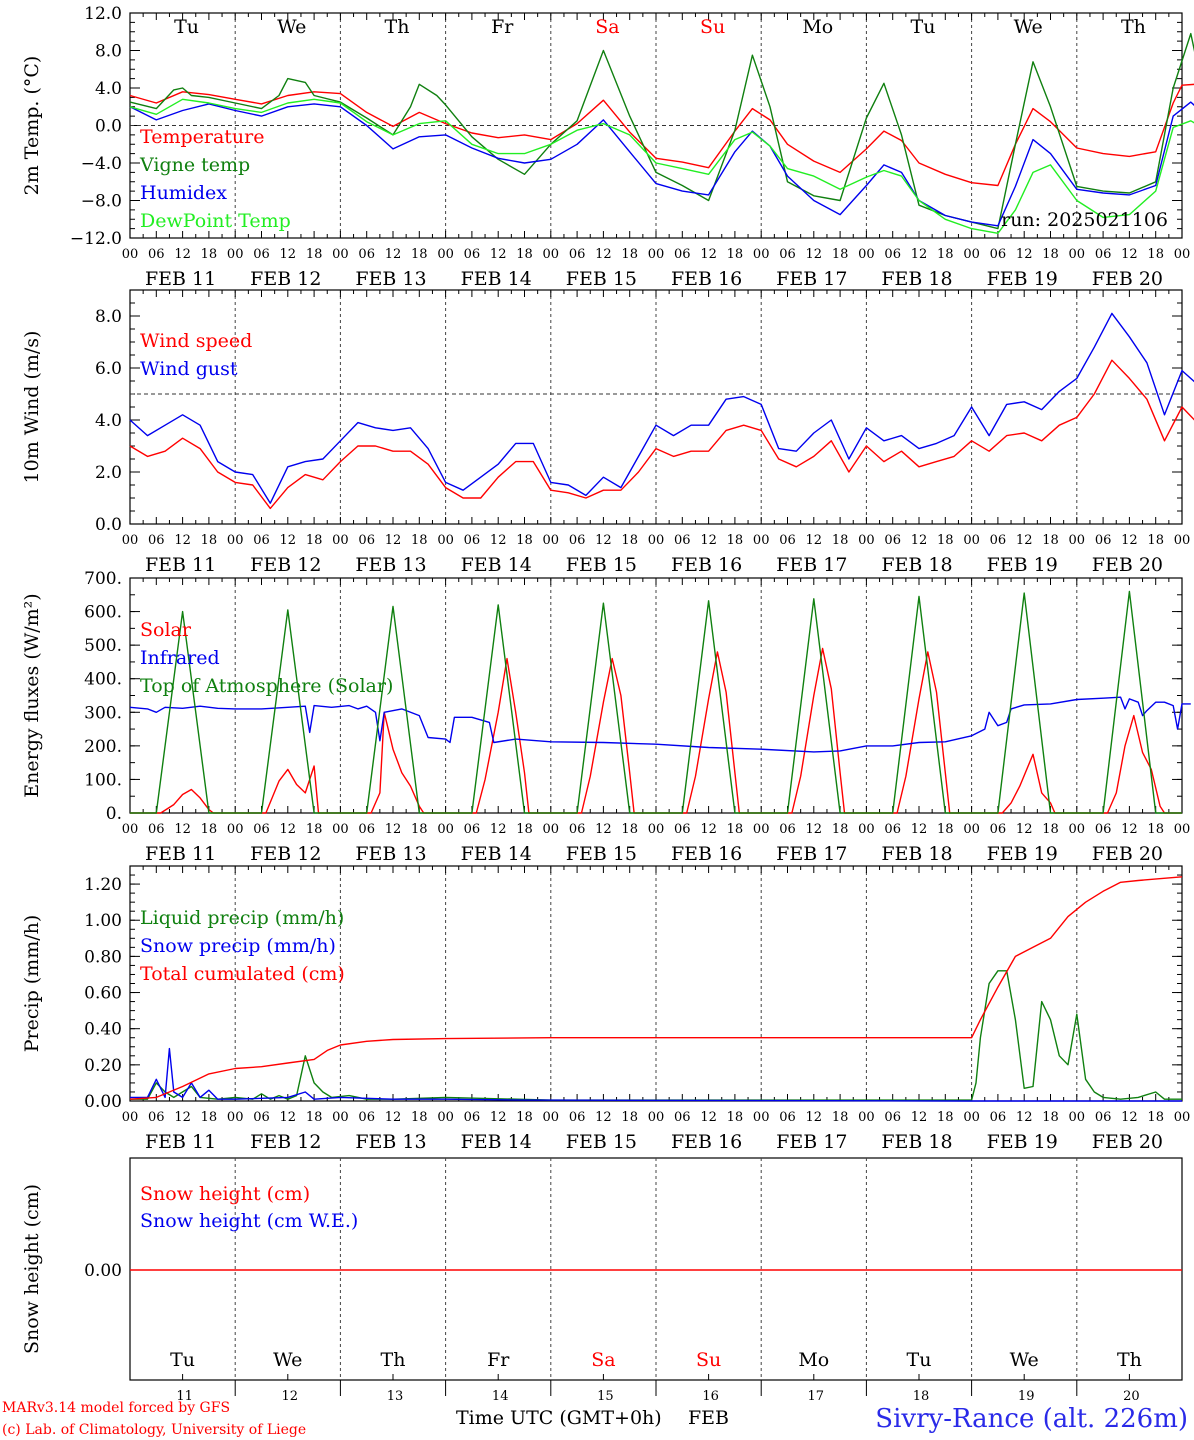  What do you see at coordinates (712, 27) in the screenshot?
I see `weekday-label: Su` at bounding box center [712, 27].